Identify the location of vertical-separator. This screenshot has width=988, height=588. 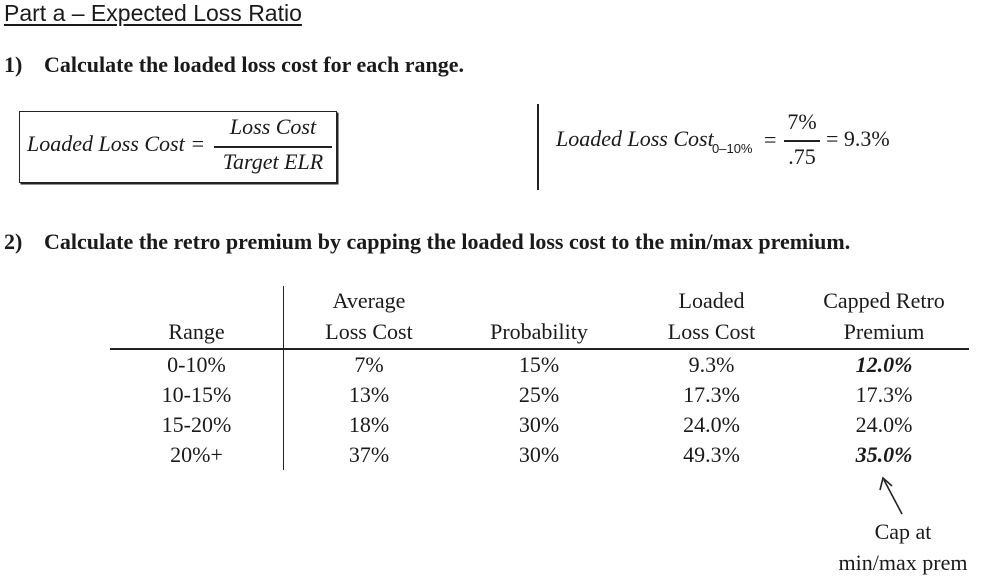
(538, 147).